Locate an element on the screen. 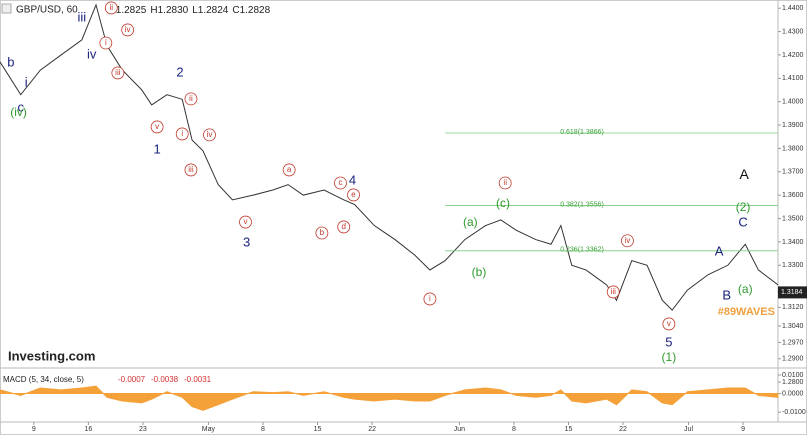 The width and height of the screenshot is (807, 435). wave-label: 3 is located at coordinates (246, 242).